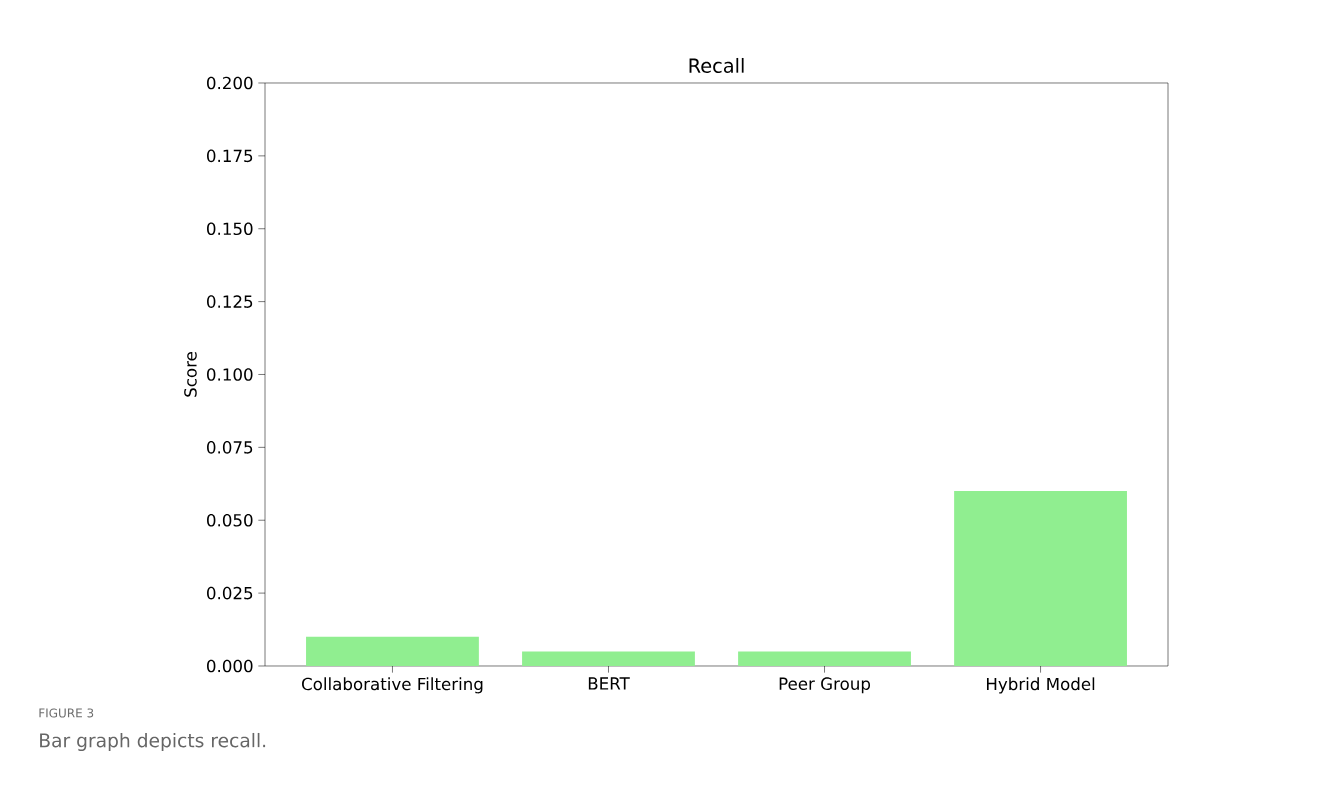  What do you see at coordinates (153, 742) in the screenshot?
I see `text: Bar graph depicts recall.` at bounding box center [153, 742].